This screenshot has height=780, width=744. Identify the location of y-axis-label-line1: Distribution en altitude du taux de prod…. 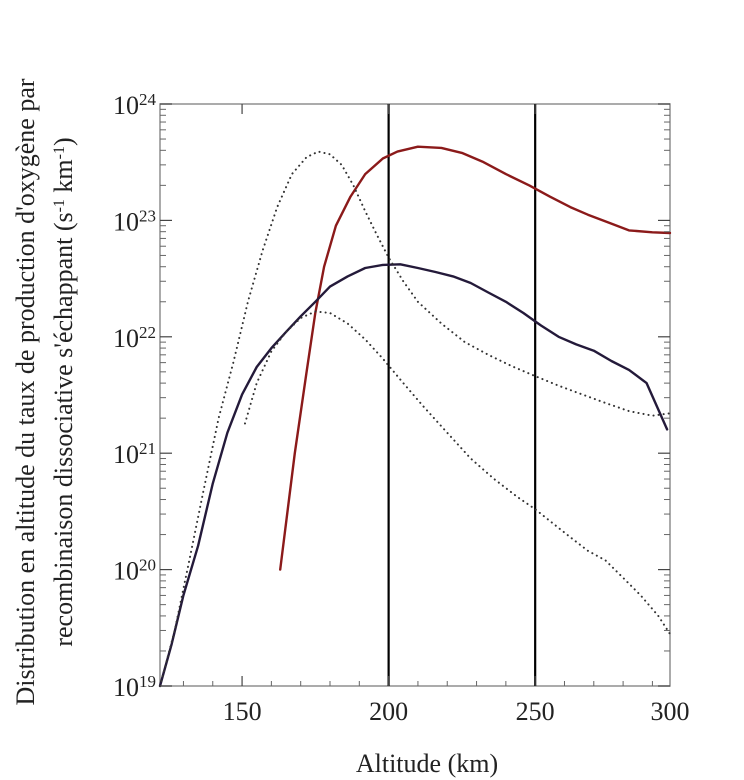
(25, 391).